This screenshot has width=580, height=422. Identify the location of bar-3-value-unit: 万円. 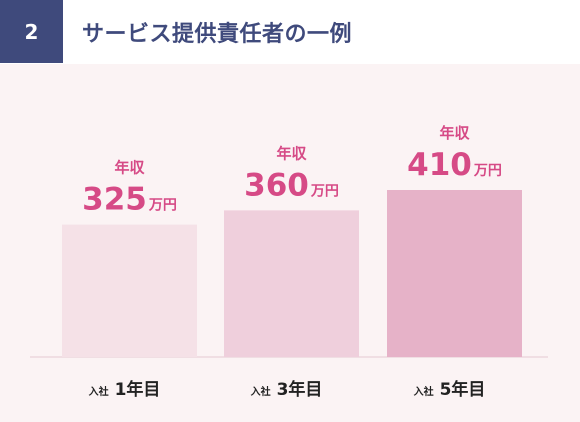
(487, 171).